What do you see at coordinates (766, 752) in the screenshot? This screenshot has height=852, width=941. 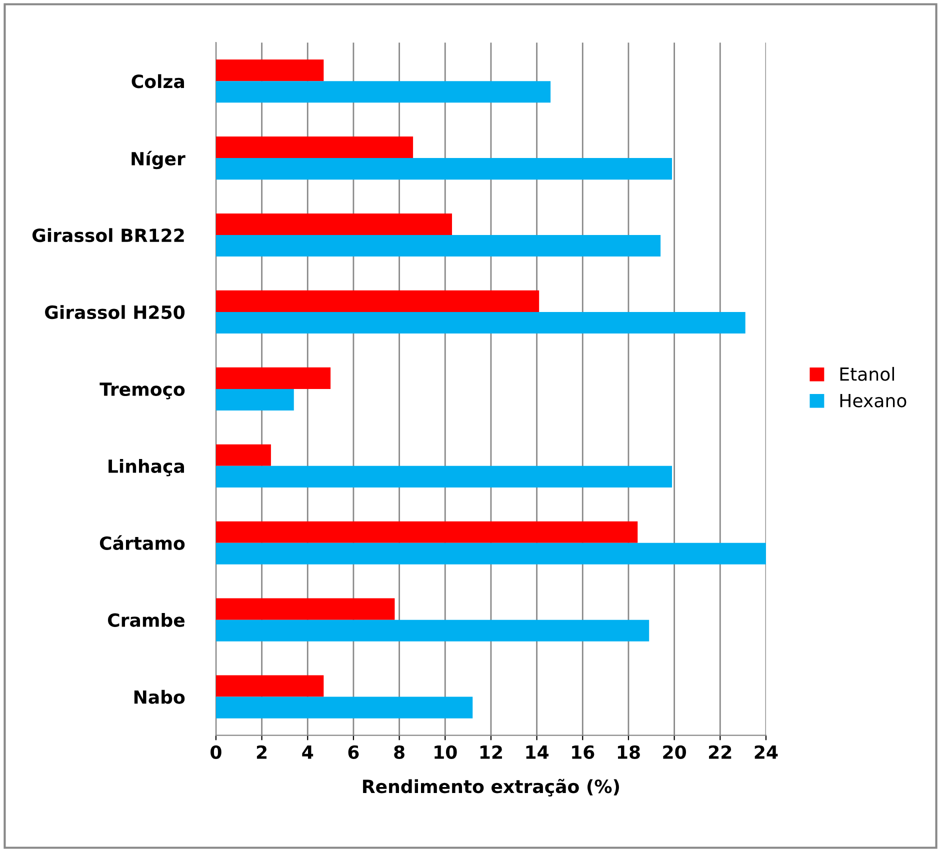 I see `x-tick-label: 24` at bounding box center [766, 752].